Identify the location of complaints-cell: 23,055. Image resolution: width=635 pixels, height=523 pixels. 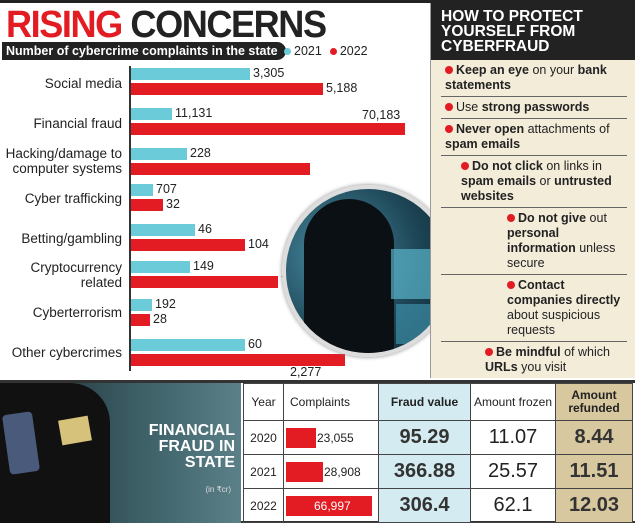
(331, 437).